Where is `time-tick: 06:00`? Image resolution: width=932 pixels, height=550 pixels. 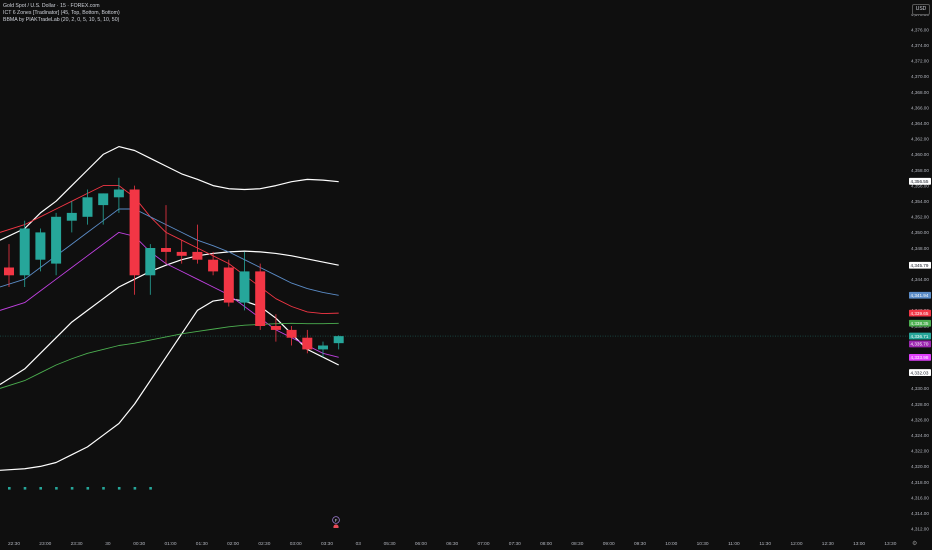 time-tick: 06:00 is located at coordinates (421, 544).